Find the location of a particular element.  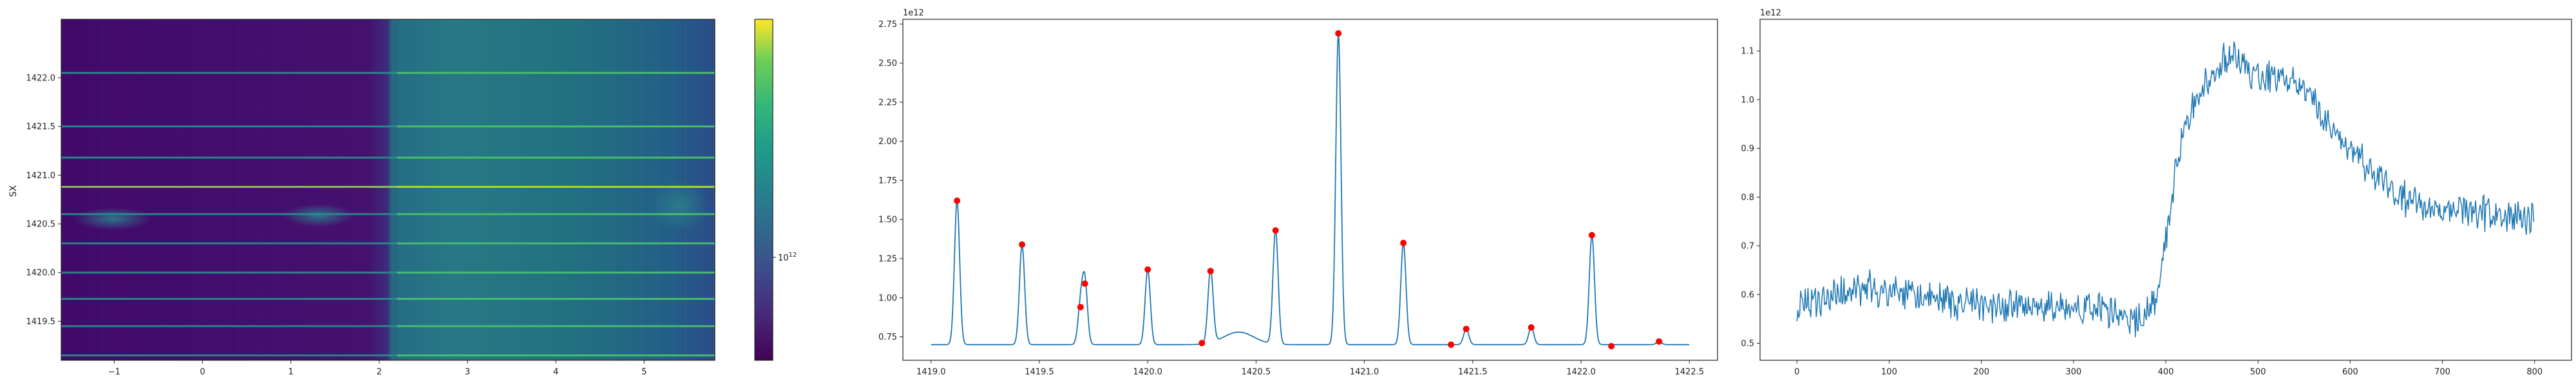

heatmap-x-tick-label: 3 is located at coordinates (467, 372).